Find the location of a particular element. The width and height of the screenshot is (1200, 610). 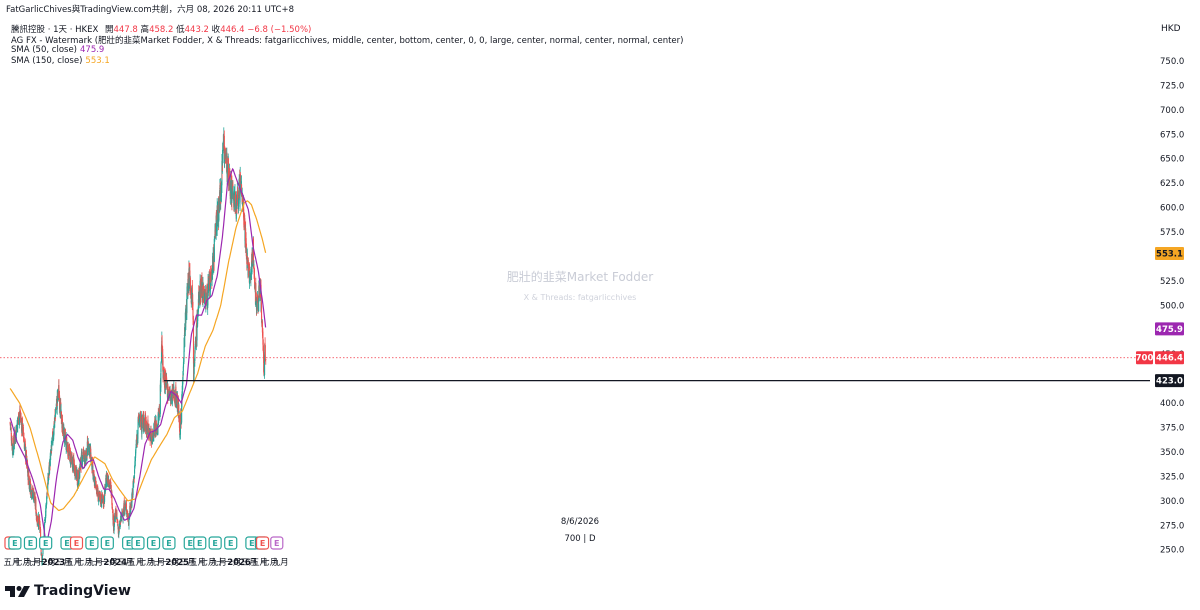

y-tick-label: 725.0 is located at coordinates (1172, 86).